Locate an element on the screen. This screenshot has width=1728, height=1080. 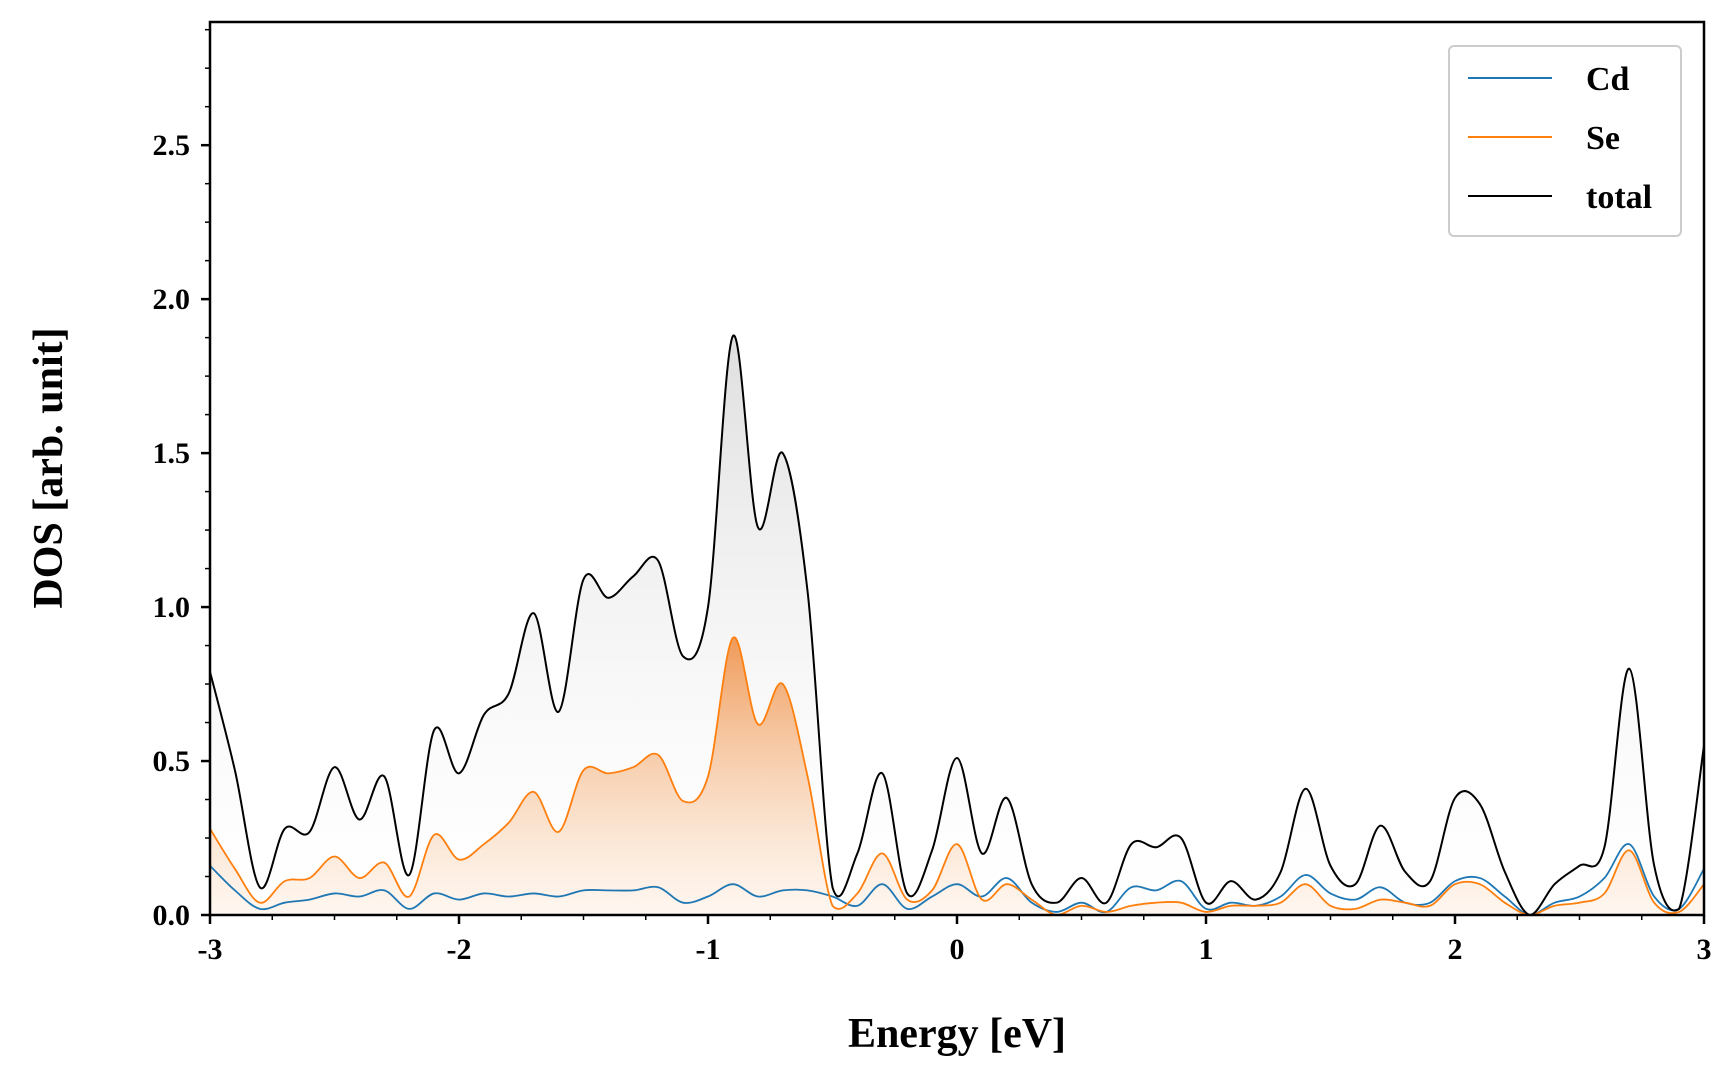
y-tick-label: 0.0 is located at coordinates (172, 915).